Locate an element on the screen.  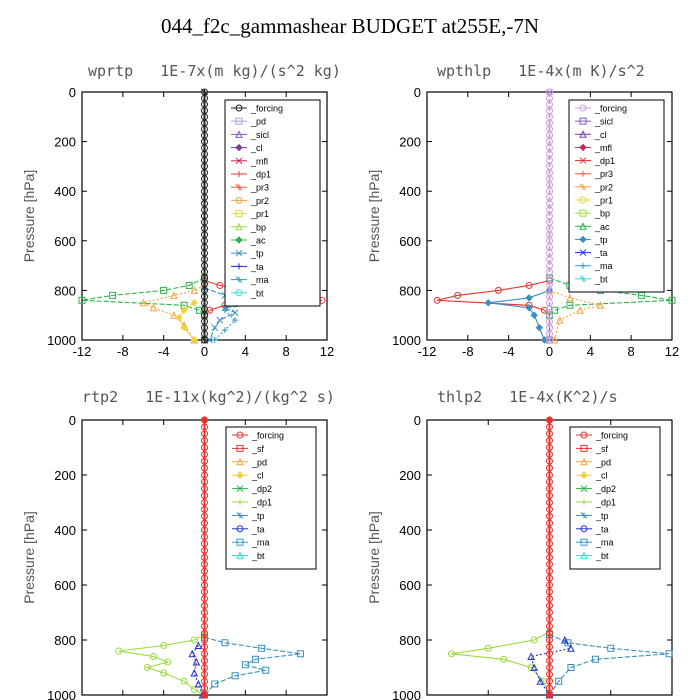
y-tick-label: 800 is located at coordinates (410, 640).